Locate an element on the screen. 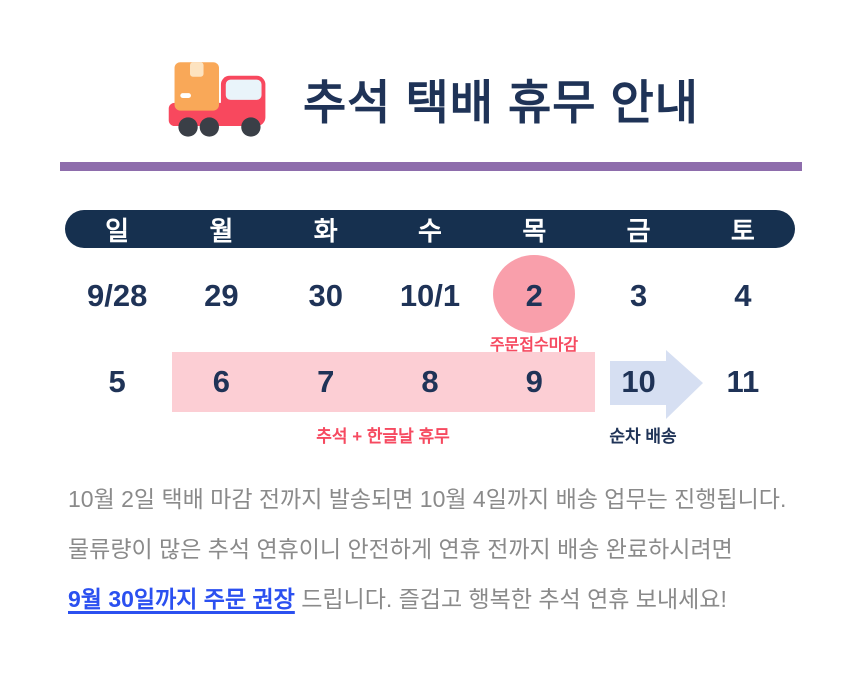  weekday-label-fri: 금 is located at coordinates (638, 230).